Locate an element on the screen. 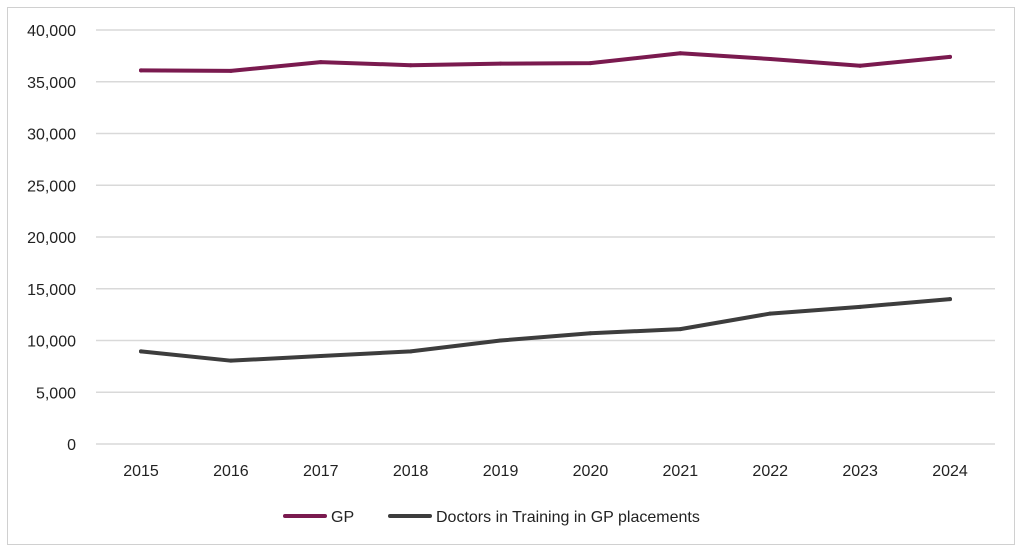  x-tick-label: 2022 is located at coordinates (770, 471).